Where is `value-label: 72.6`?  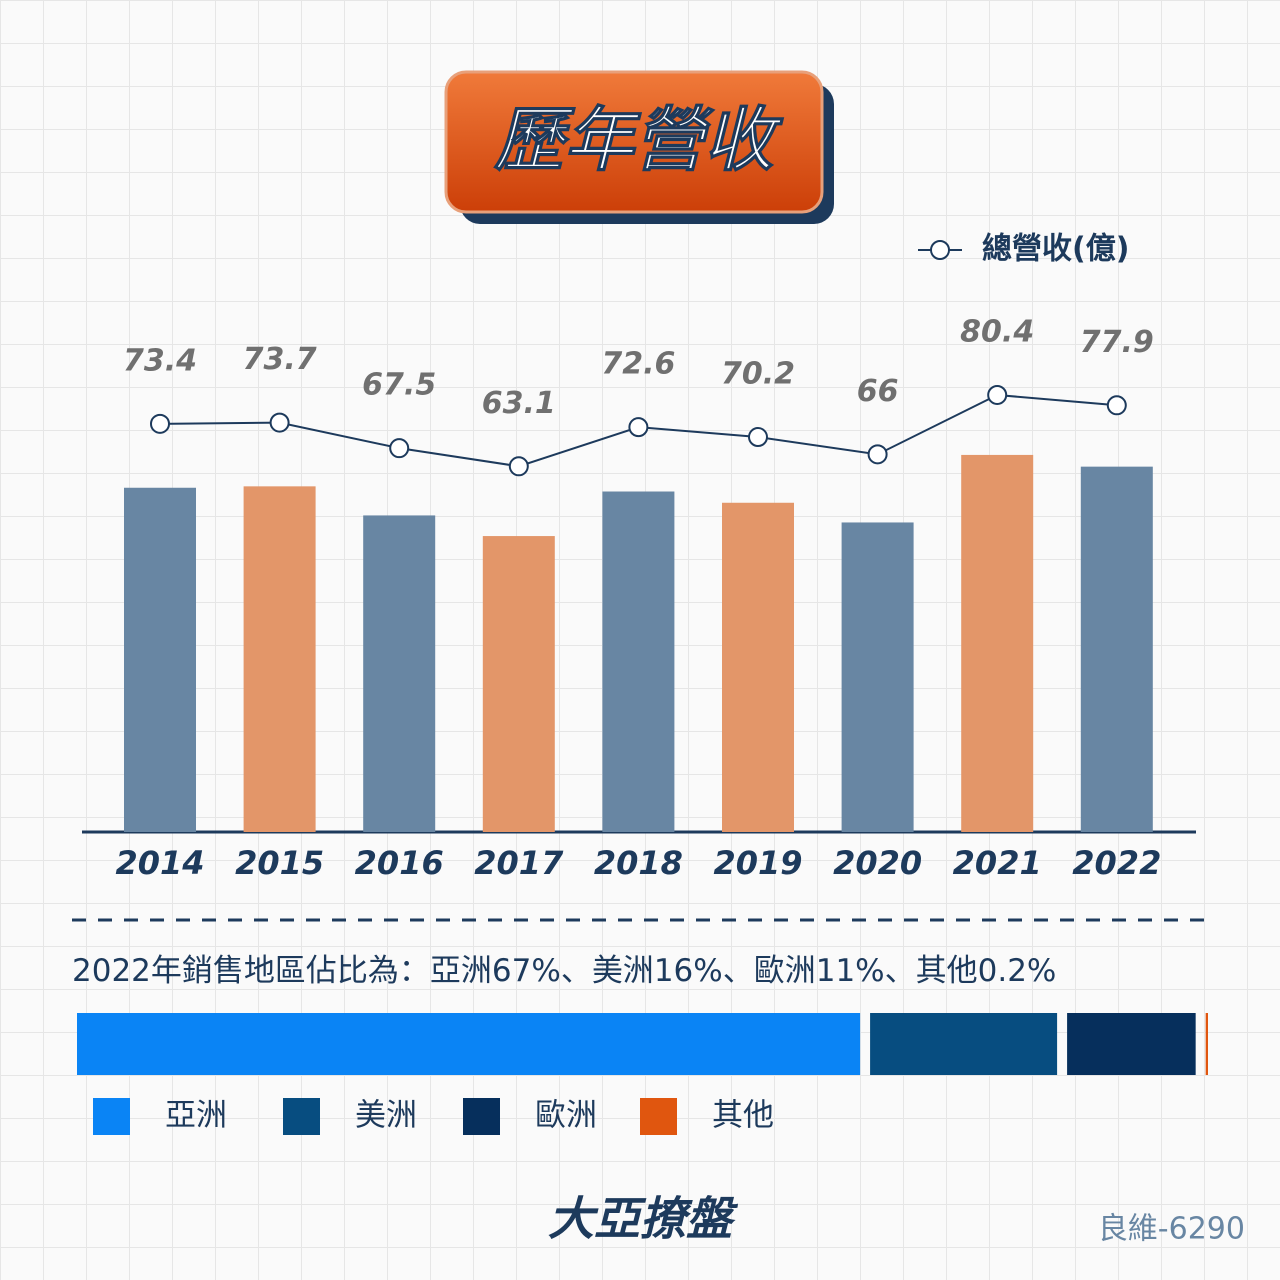
value-label: 72.6 is located at coordinates (638, 364).